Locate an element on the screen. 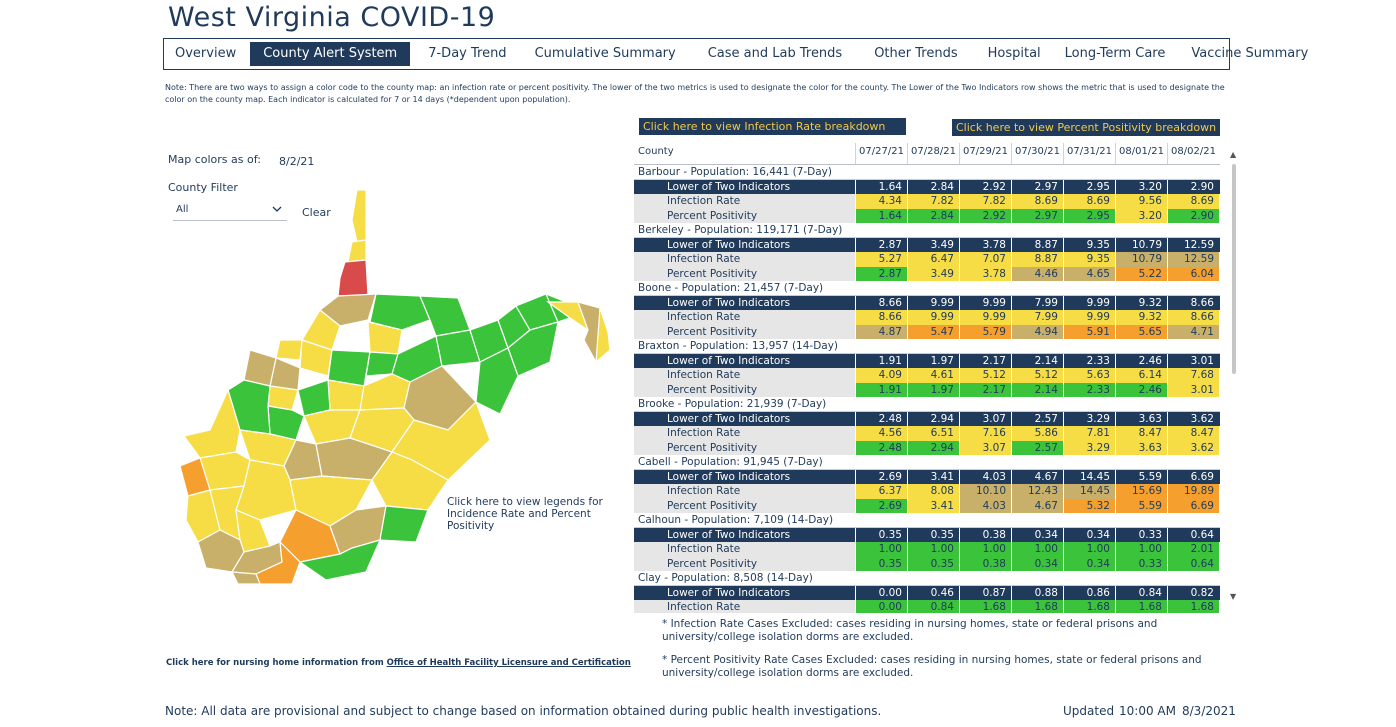  table-cell: 5.59 is located at coordinates (1141, 476).